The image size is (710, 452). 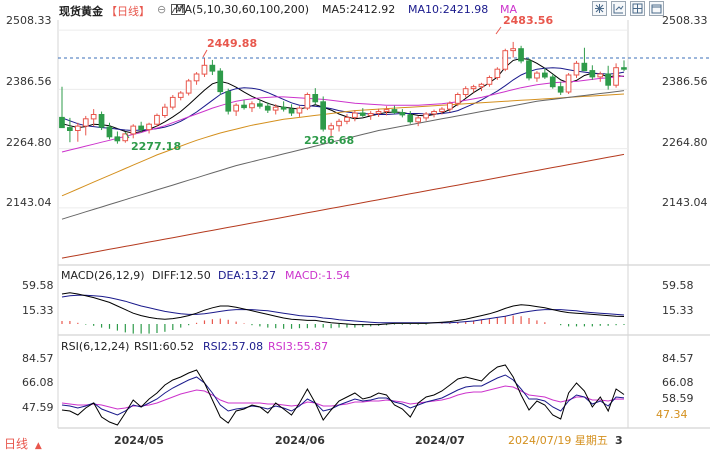 I want to click on ma-settings-icon, so click(x=179, y=10).